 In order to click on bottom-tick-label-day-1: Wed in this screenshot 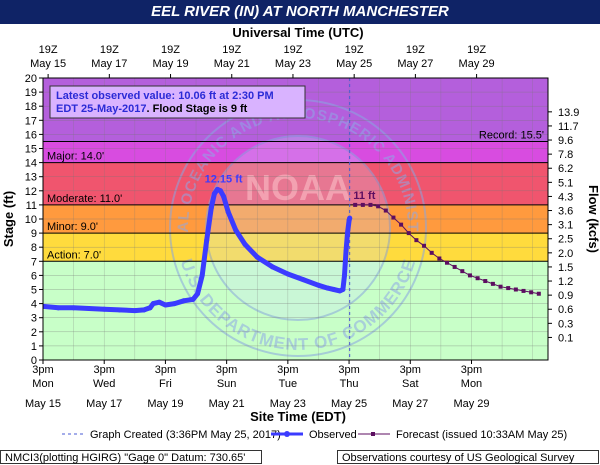, I will do `click(104, 384)`.